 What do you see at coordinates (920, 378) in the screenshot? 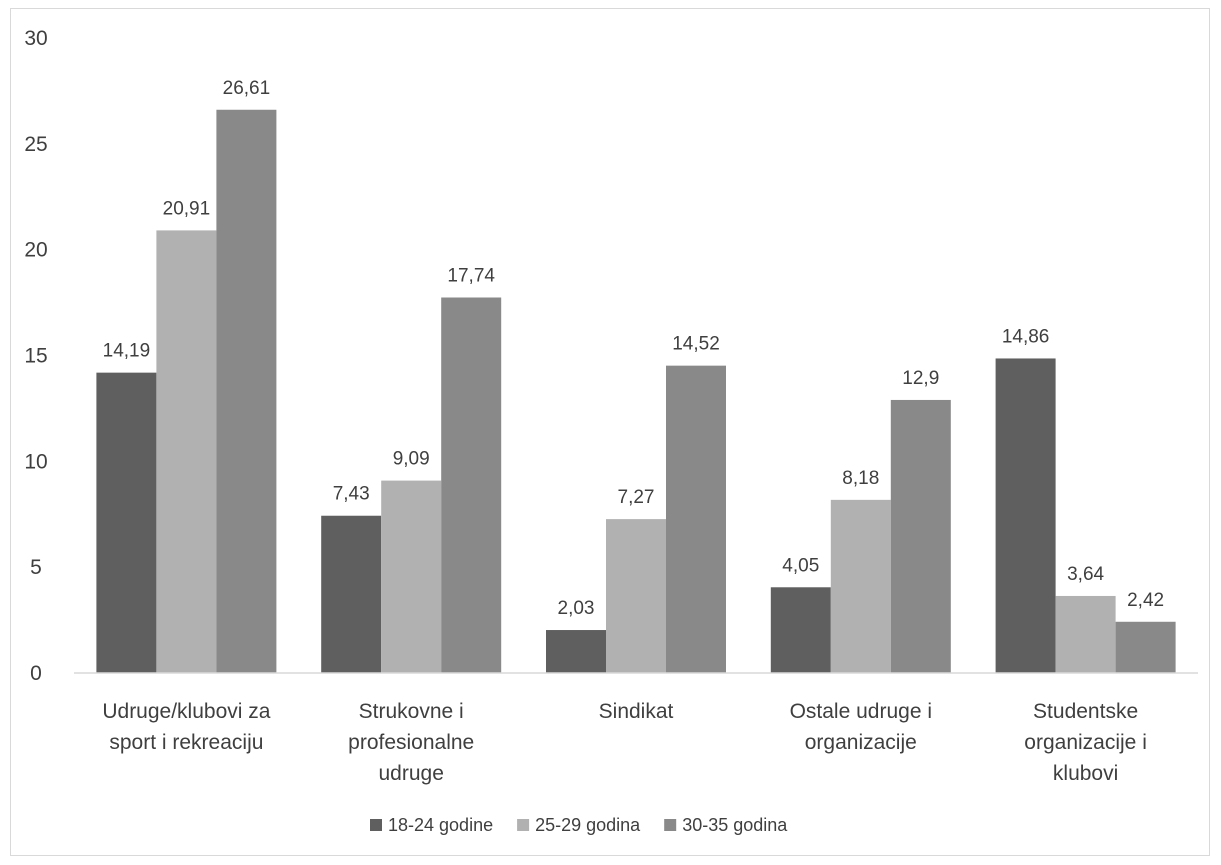
I see `data-label-series2-cat3: 12,9` at bounding box center [920, 378].